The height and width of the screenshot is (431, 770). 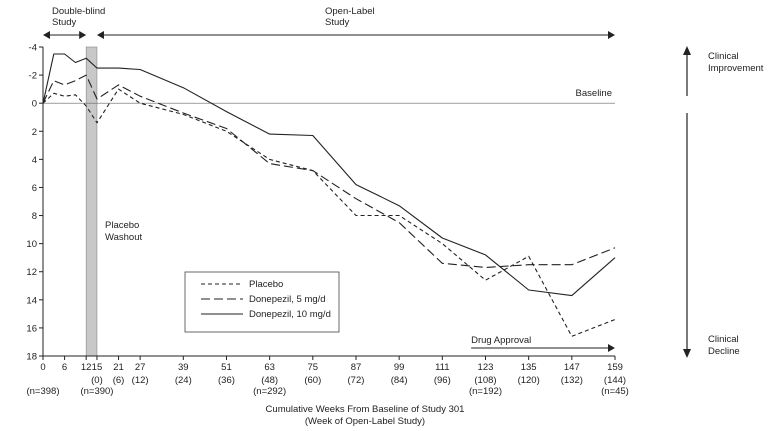 What do you see at coordinates (442, 380) in the screenshot?
I see `x-tick-sublabel: (96)` at bounding box center [442, 380].